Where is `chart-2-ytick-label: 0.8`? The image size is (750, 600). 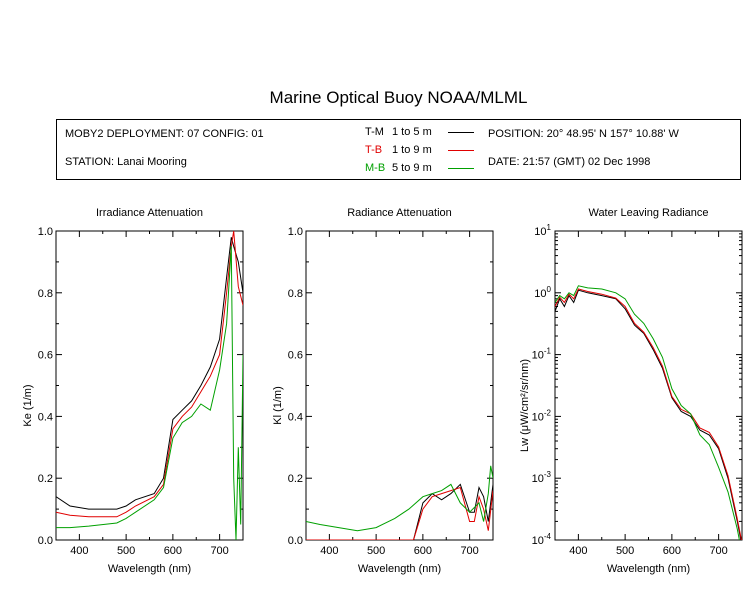
chart-2-ytick-label: 0.8 is located at coordinates (295, 294).